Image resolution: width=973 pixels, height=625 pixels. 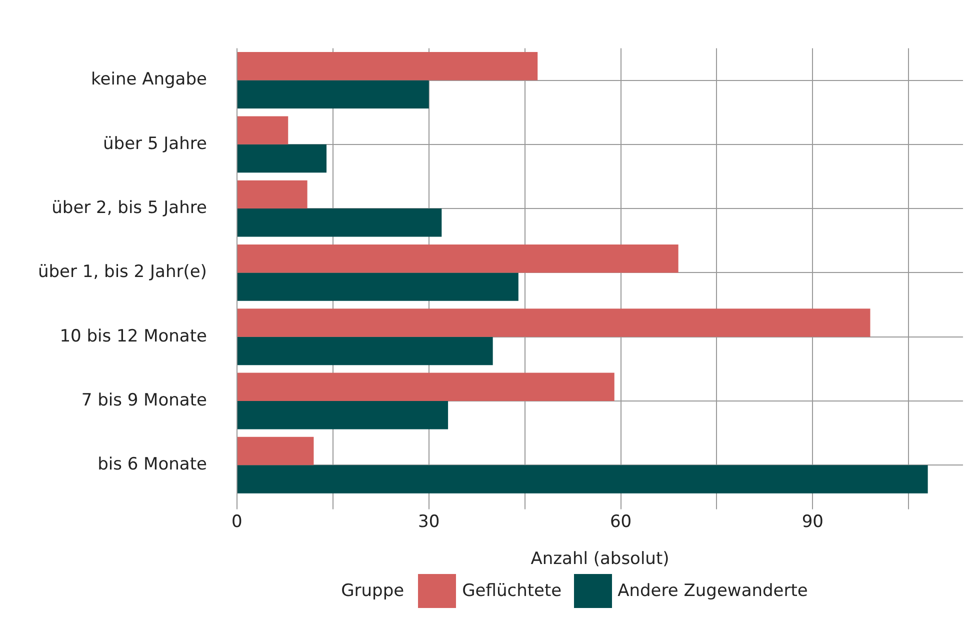 What do you see at coordinates (149, 80) in the screenshot?
I see `y-tick-label: keine Angabe` at bounding box center [149, 80].